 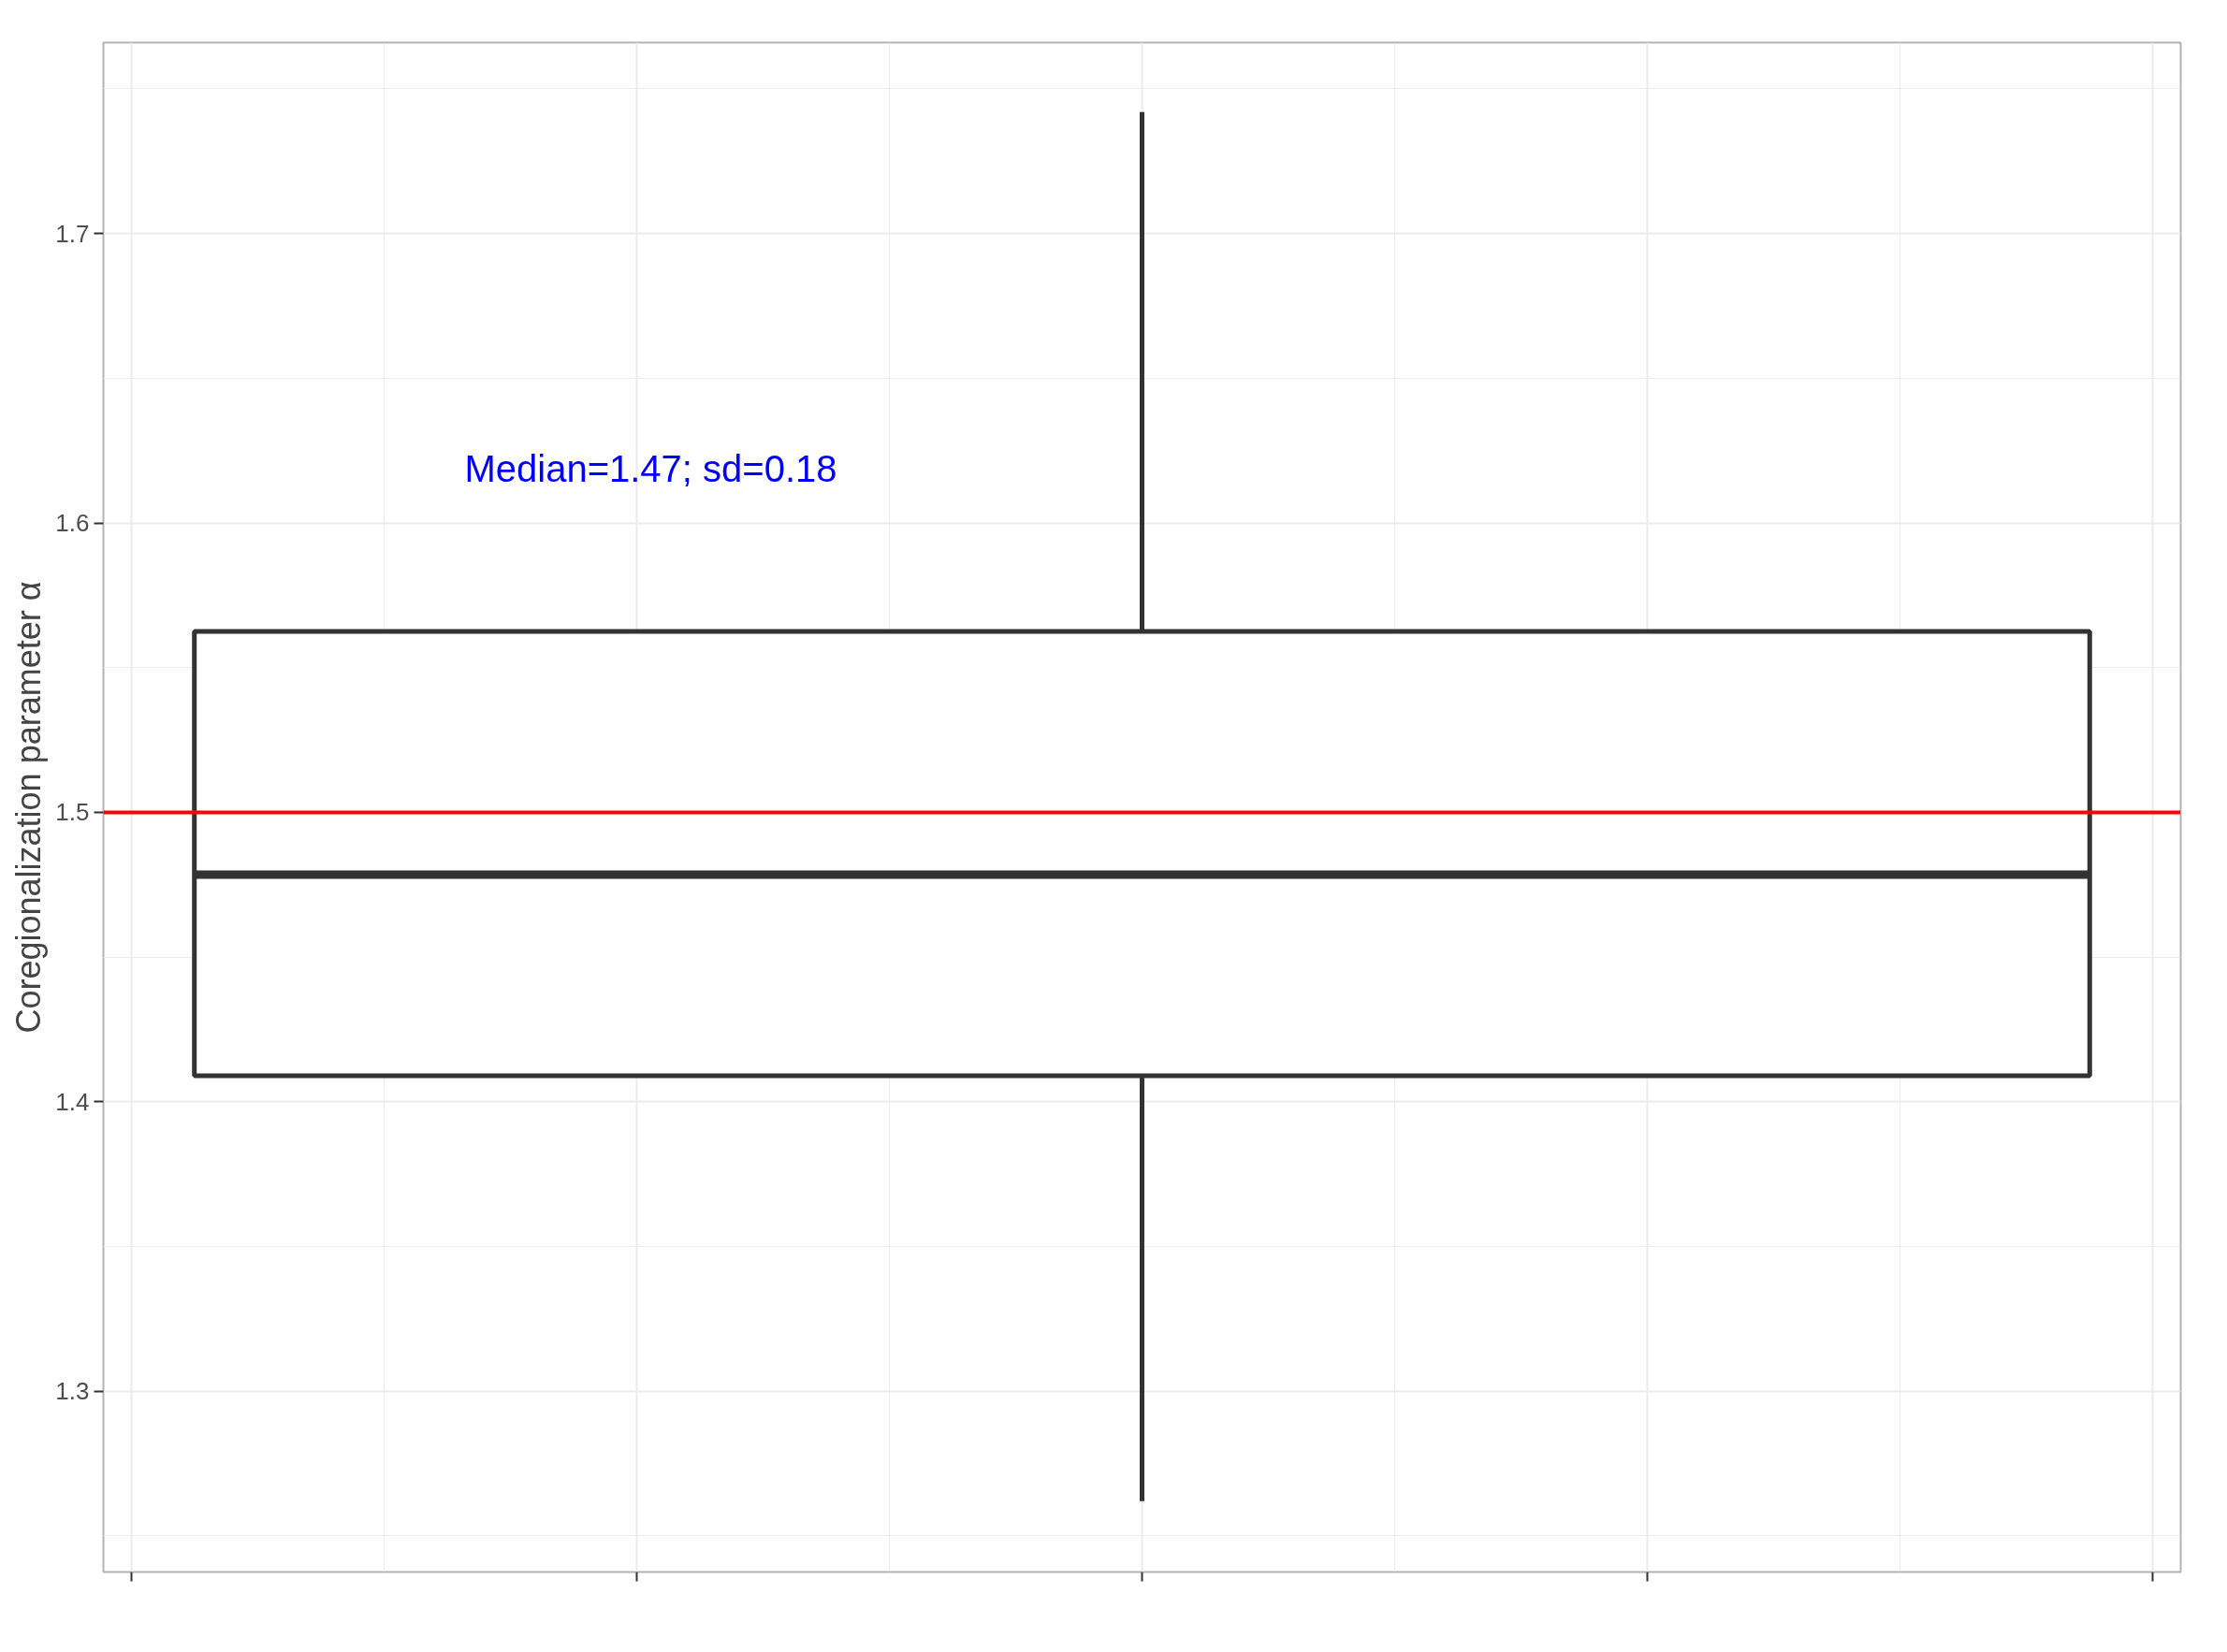 What do you see at coordinates (72, 1391) in the screenshot?
I see `y-tick-label: 1.3` at bounding box center [72, 1391].